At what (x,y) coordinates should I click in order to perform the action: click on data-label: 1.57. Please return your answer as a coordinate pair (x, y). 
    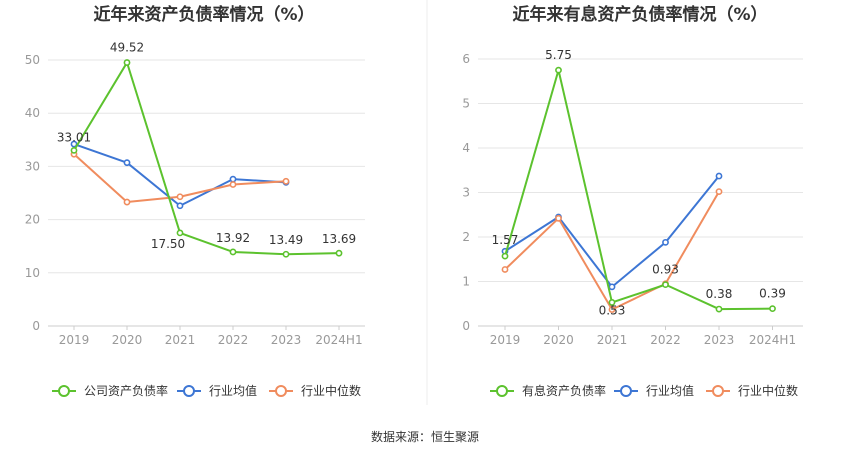
    Looking at the image, I should click on (505, 240).